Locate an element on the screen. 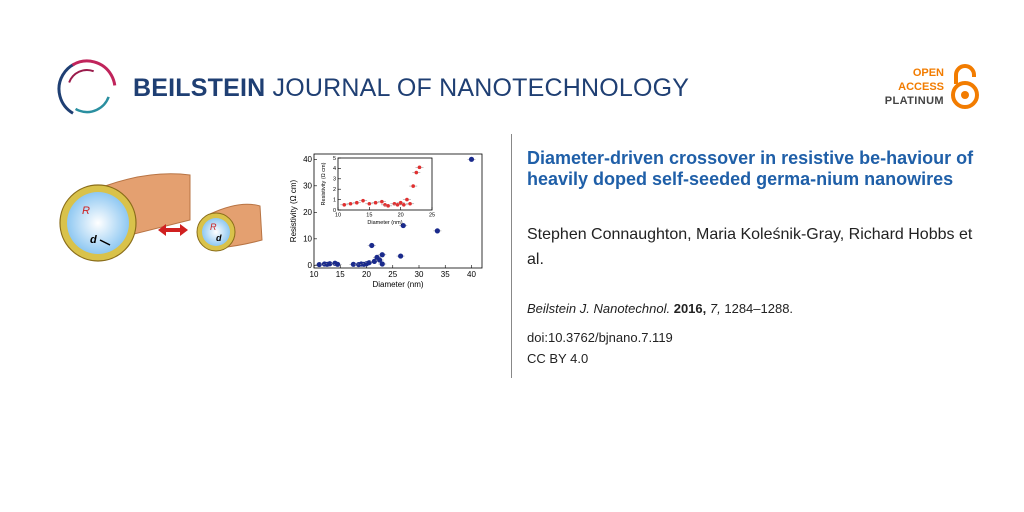 The height and width of the screenshot is (512, 1024). main-xtick-label: 20 is located at coordinates (366, 274).